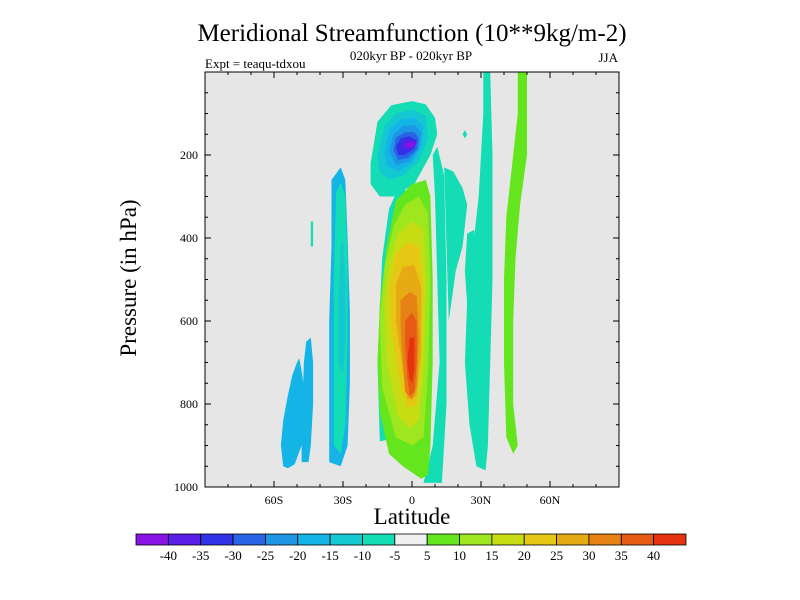  I want to click on colorbar-label: -35, so click(200, 555).